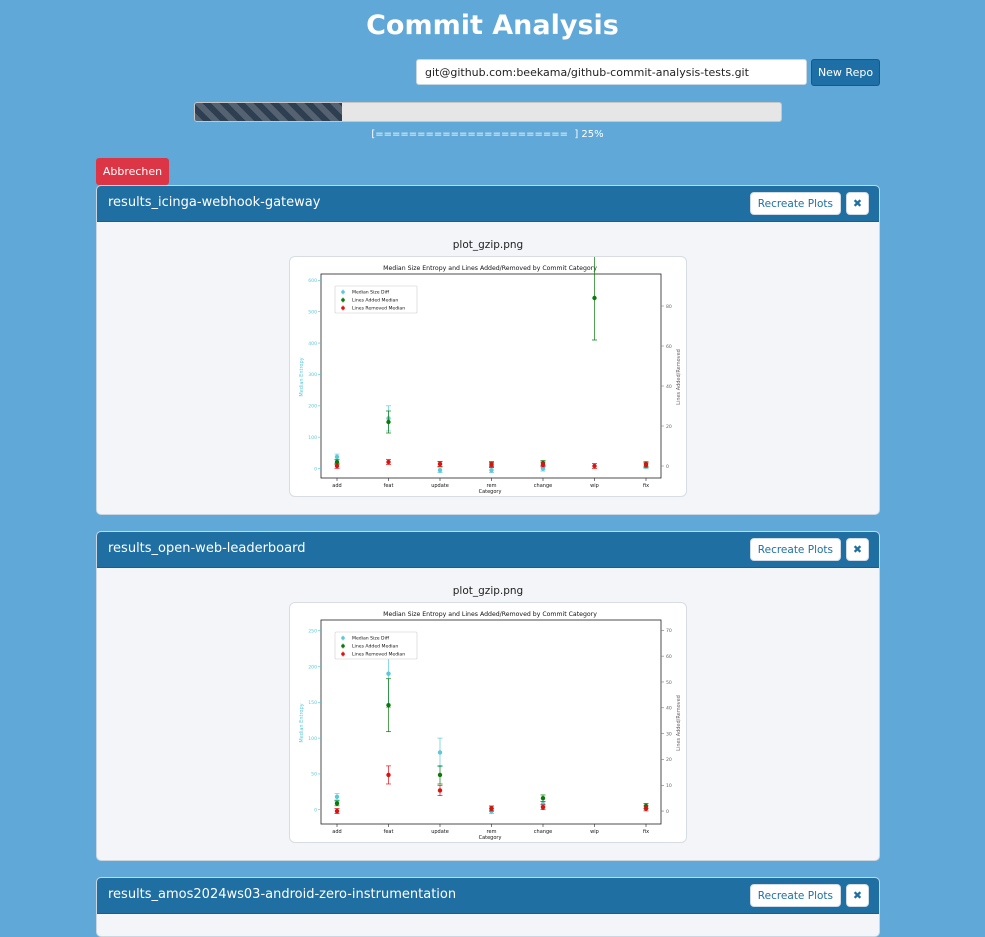 The height and width of the screenshot is (937, 985). What do you see at coordinates (312, 703) in the screenshot?
I see `y-tick-label: 150` at bounding box center [312, 703].